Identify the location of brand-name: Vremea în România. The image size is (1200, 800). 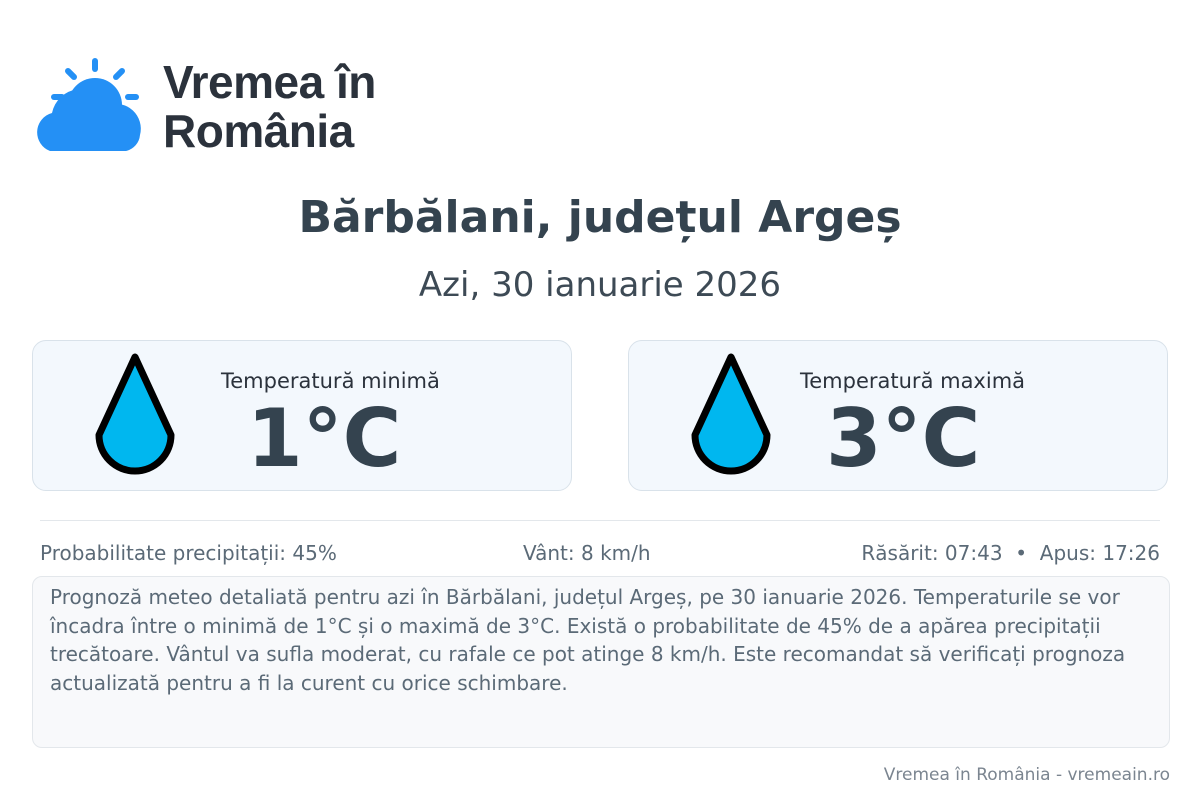
(269, 107).